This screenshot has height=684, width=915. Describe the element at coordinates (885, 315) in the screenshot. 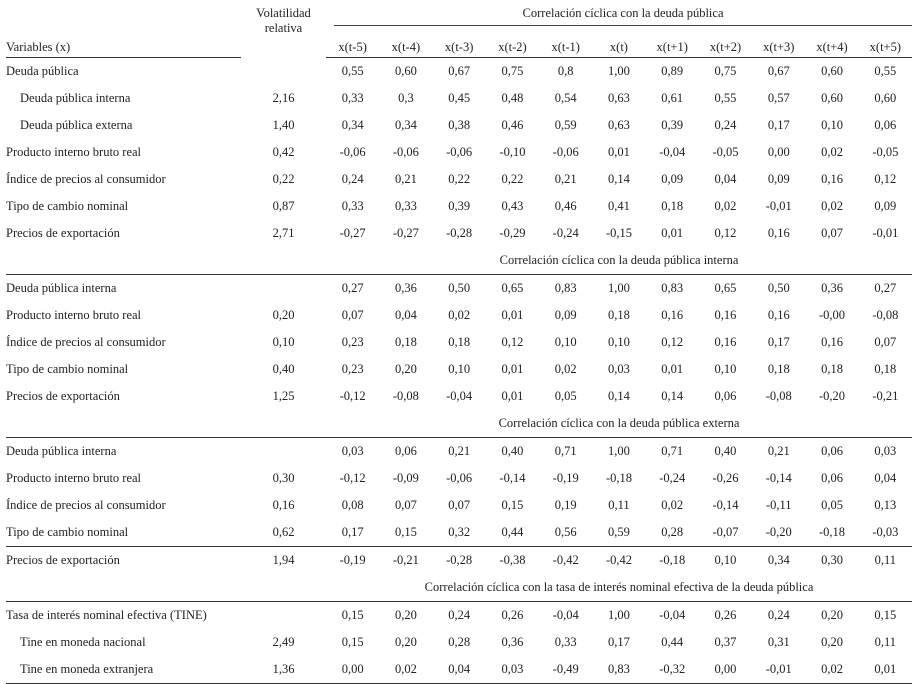

I see `correlation-cell: -0,08` at that location.